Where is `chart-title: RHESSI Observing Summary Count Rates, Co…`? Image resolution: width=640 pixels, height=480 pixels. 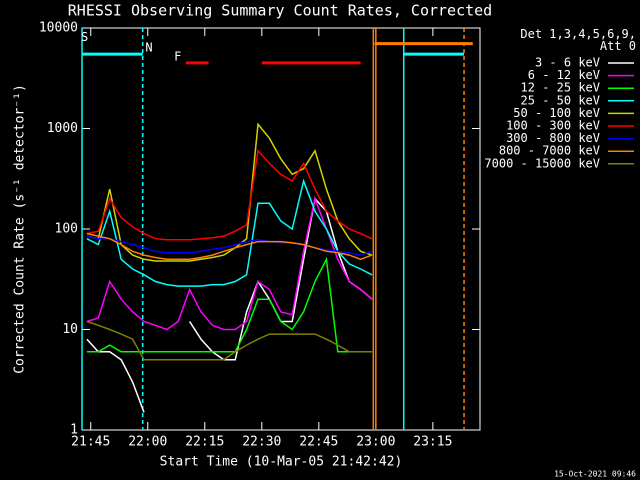 chart-title: RHESSI Observing Summary Count Rates, Co… is located at coordinates (280, 11).